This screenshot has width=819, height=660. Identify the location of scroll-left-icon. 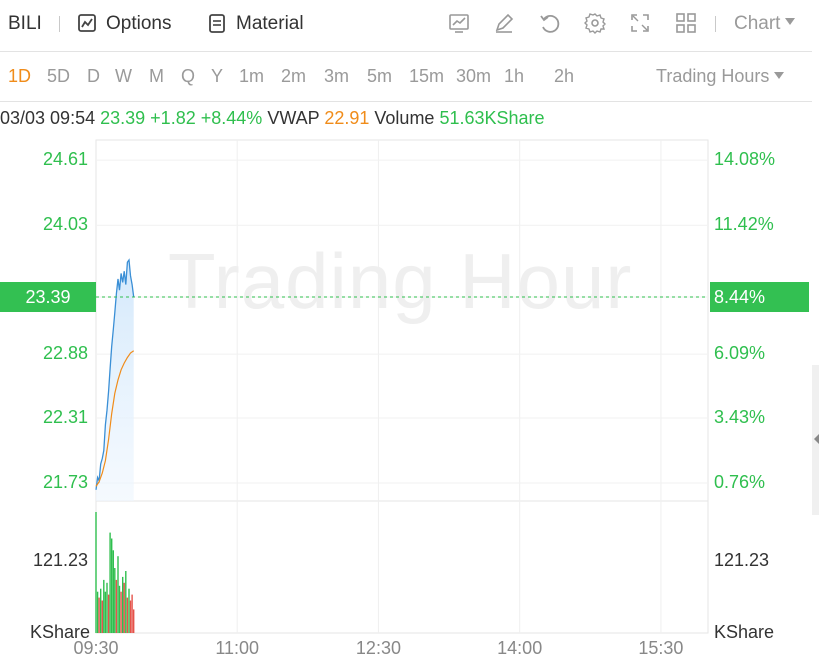
(816, 439).